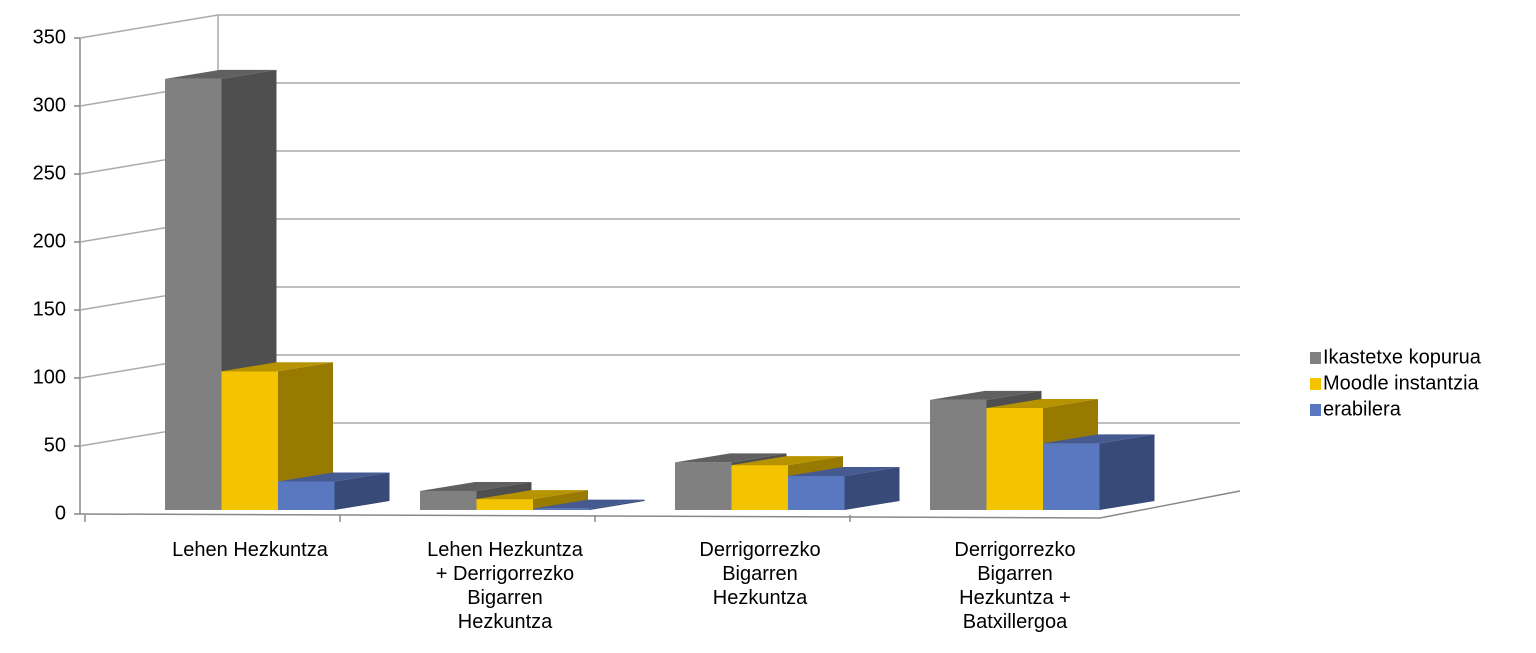 The width and height of the screenshot is (1536, 653). I want to click on x-tick-label: Derrigorrezko Bigarren Hezkuntza, so click(760, 574).